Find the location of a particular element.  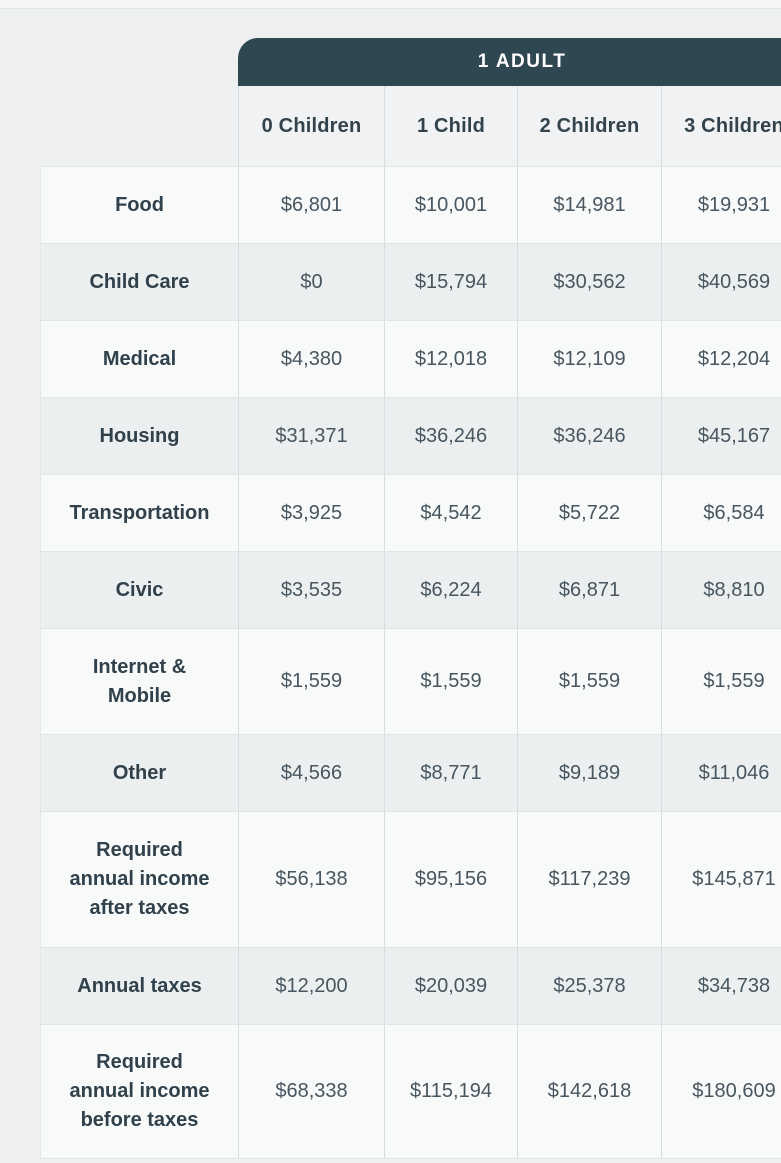

table-row: Civic $3,535 $6,224 $6,871 $8,810 is located at coordinates (410, 589).